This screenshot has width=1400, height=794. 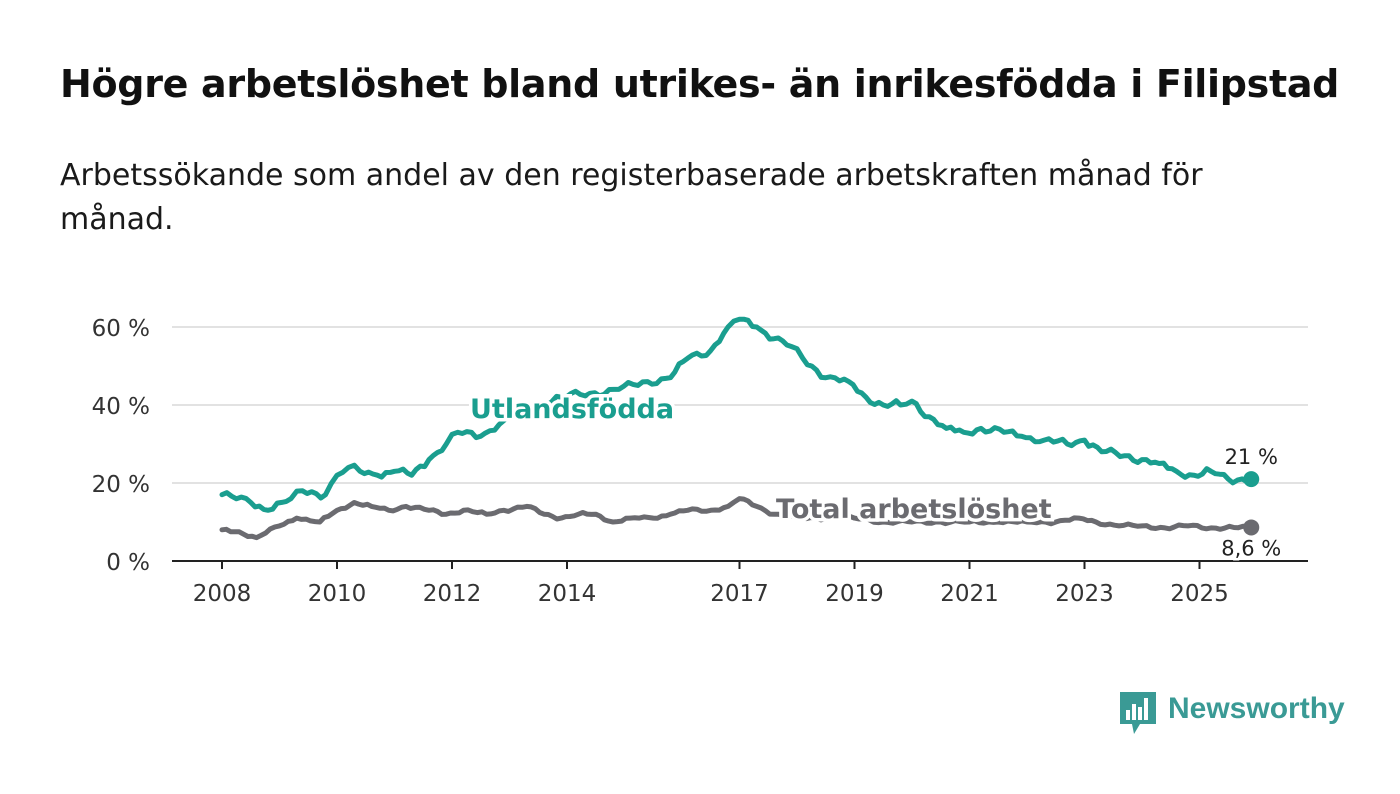 I want to click on x-tick-label: 2019, so click(x=854, y=594).